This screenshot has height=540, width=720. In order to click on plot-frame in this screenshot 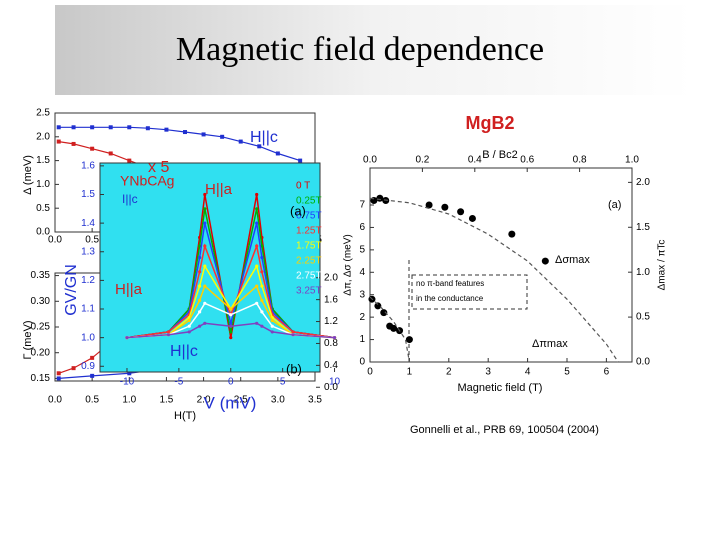, I will do `click(501, 265)`.